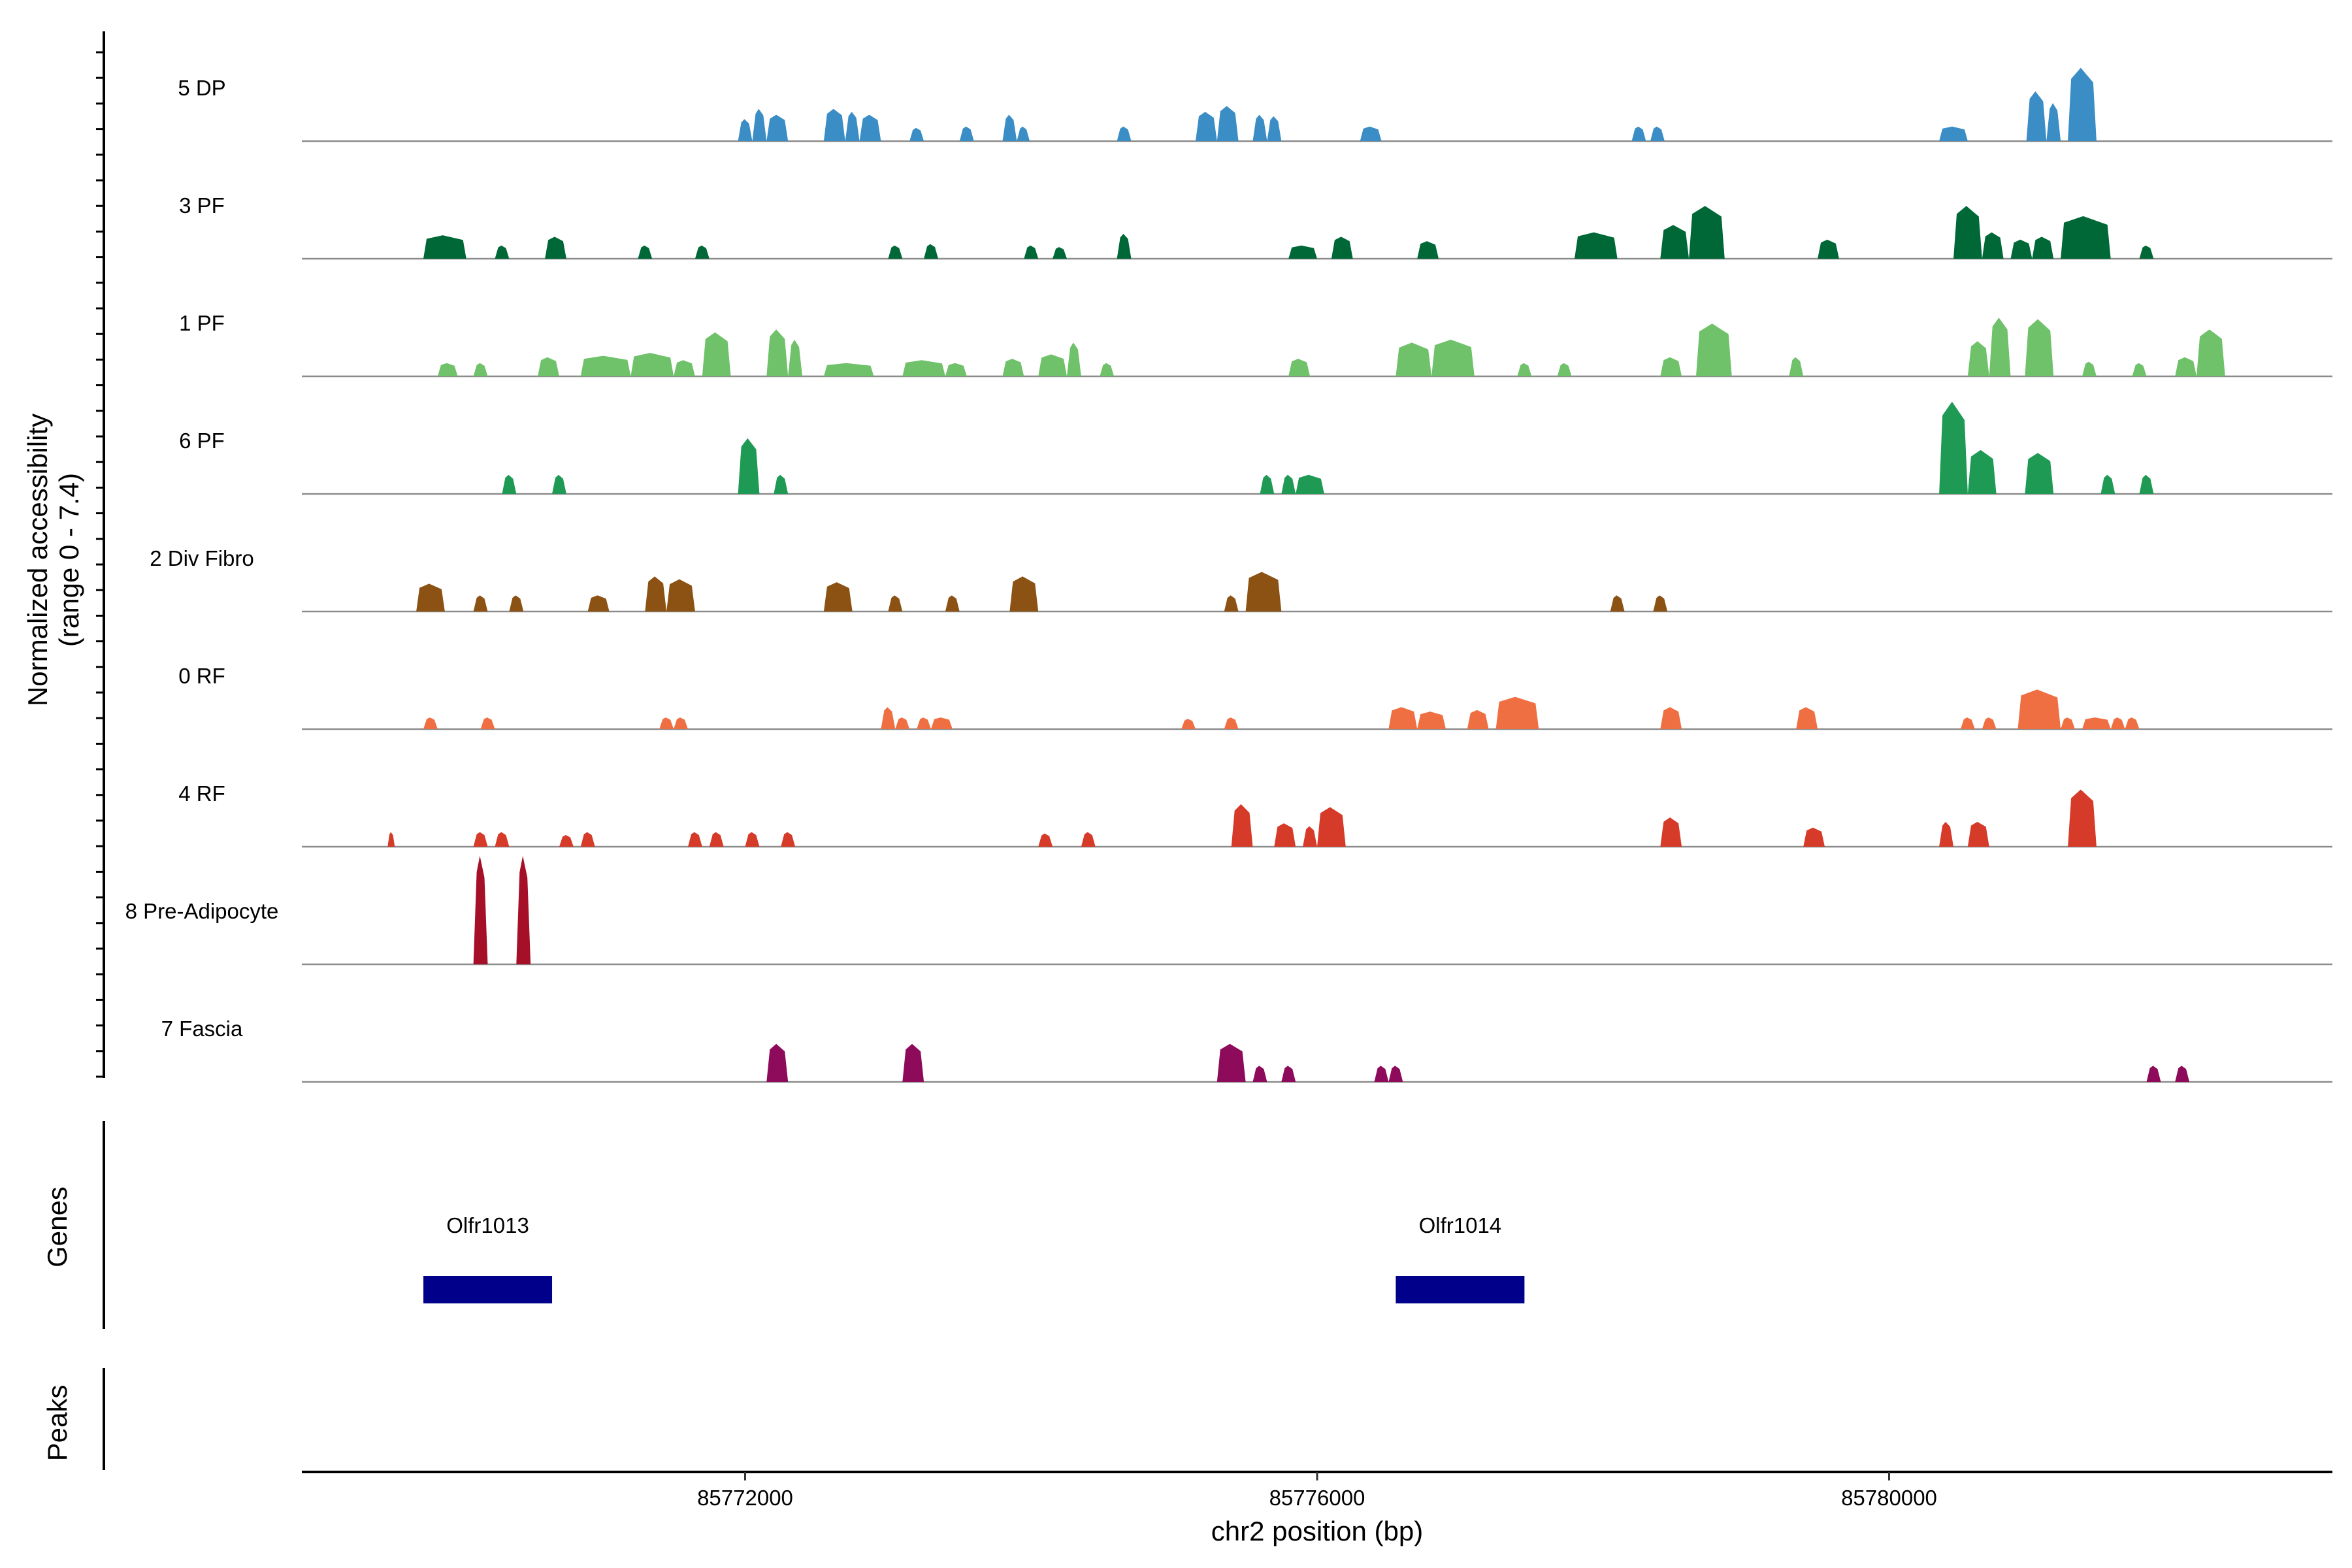 The image size is (2352, 1568). What do you see at coordinates (57, 1226) in the screenshot?
I see `genes-panel-label: Genes` at bounding box center [57, 1226].